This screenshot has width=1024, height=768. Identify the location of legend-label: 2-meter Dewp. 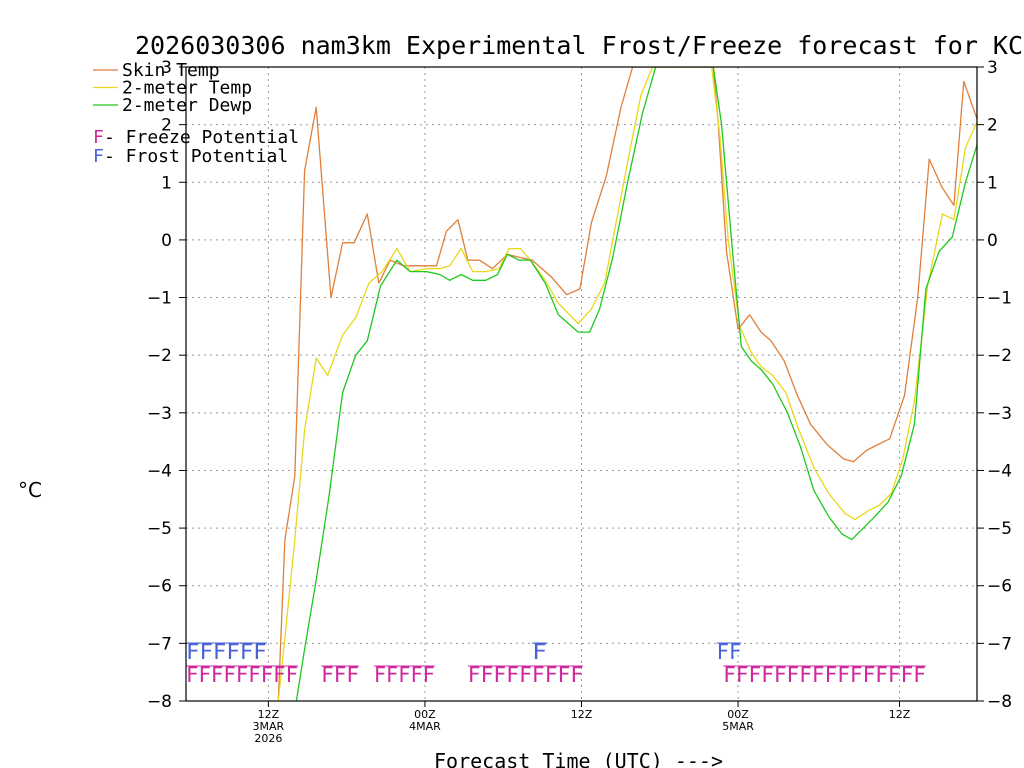
(187, 105).